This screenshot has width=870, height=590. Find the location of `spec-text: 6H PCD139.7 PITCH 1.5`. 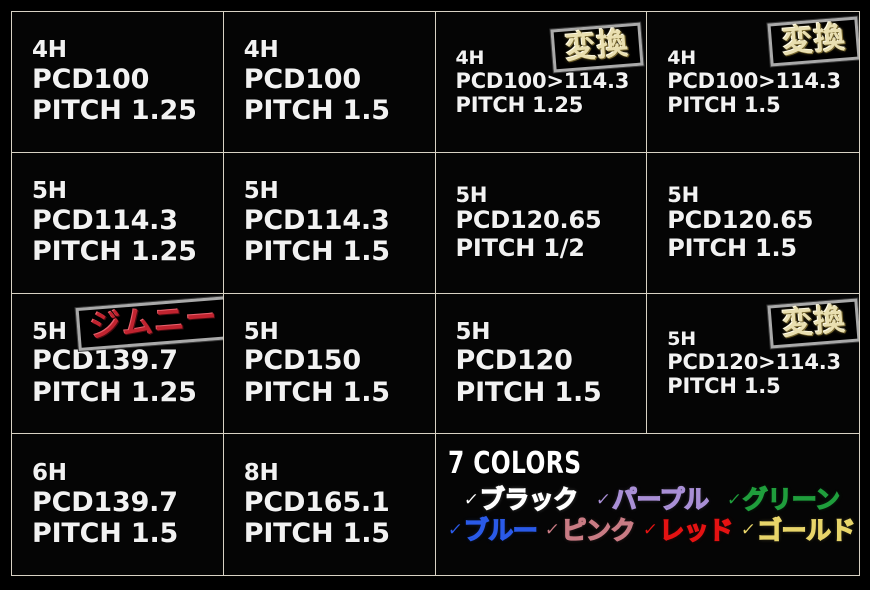

spec-text: 6H PCD139.7 PITCH 1.5 is located at coordinates (117, 504).